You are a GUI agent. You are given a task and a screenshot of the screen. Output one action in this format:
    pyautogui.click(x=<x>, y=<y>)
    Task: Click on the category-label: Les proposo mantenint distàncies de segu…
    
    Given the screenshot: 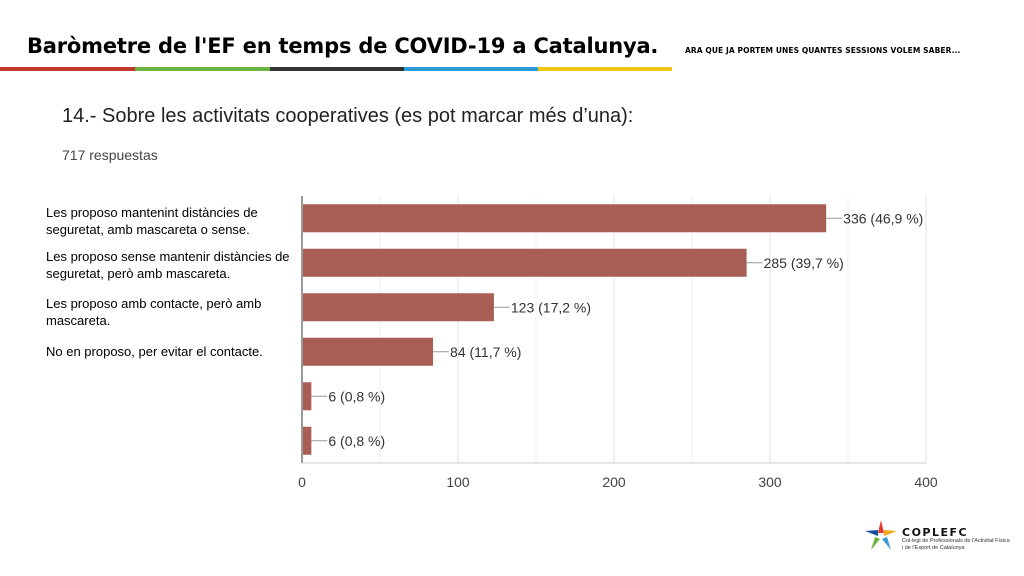 What is the action you would take?
    pyautogui.click(x=152, y=221)
    